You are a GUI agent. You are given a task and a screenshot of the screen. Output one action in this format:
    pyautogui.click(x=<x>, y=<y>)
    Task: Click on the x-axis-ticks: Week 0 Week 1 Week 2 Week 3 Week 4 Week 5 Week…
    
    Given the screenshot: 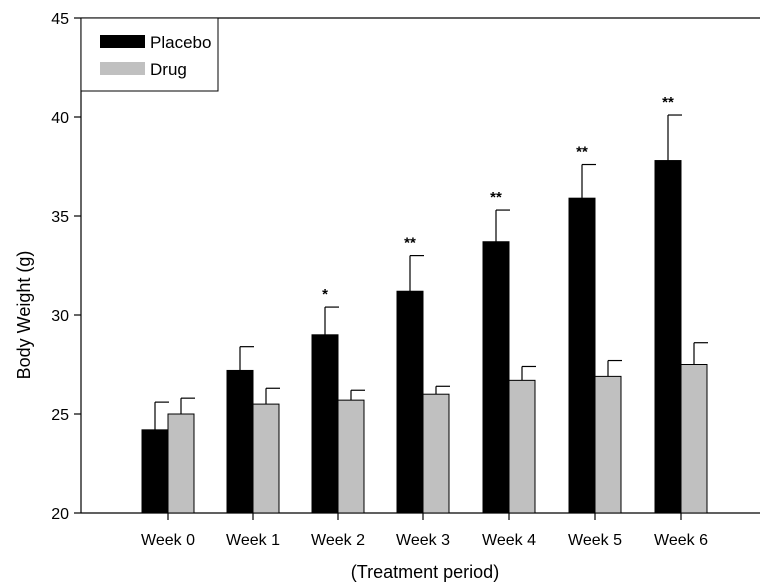 What is the action you would take?
    pyautogui.click(x=424, y=531)
    